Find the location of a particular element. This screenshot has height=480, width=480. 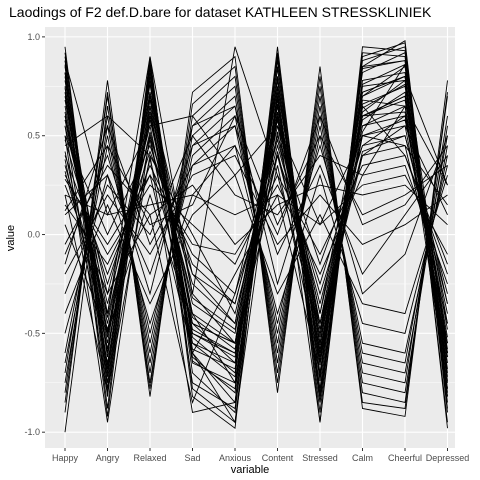

x-tick-label-sad: Sad is located at coordinates (192, 458).